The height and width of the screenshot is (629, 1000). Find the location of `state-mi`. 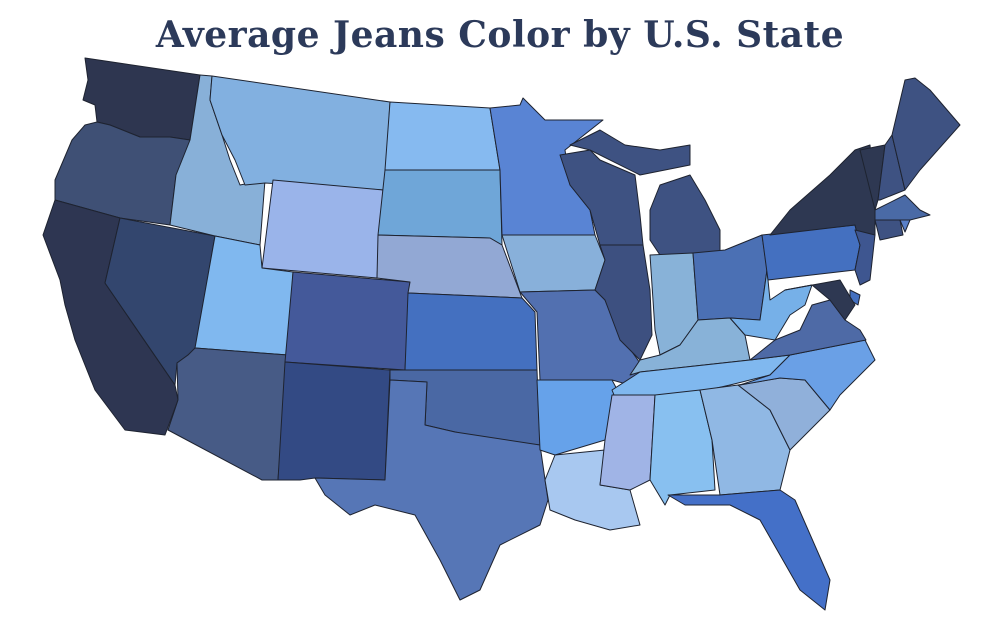

state-mi is located at coordinates (630, 152).